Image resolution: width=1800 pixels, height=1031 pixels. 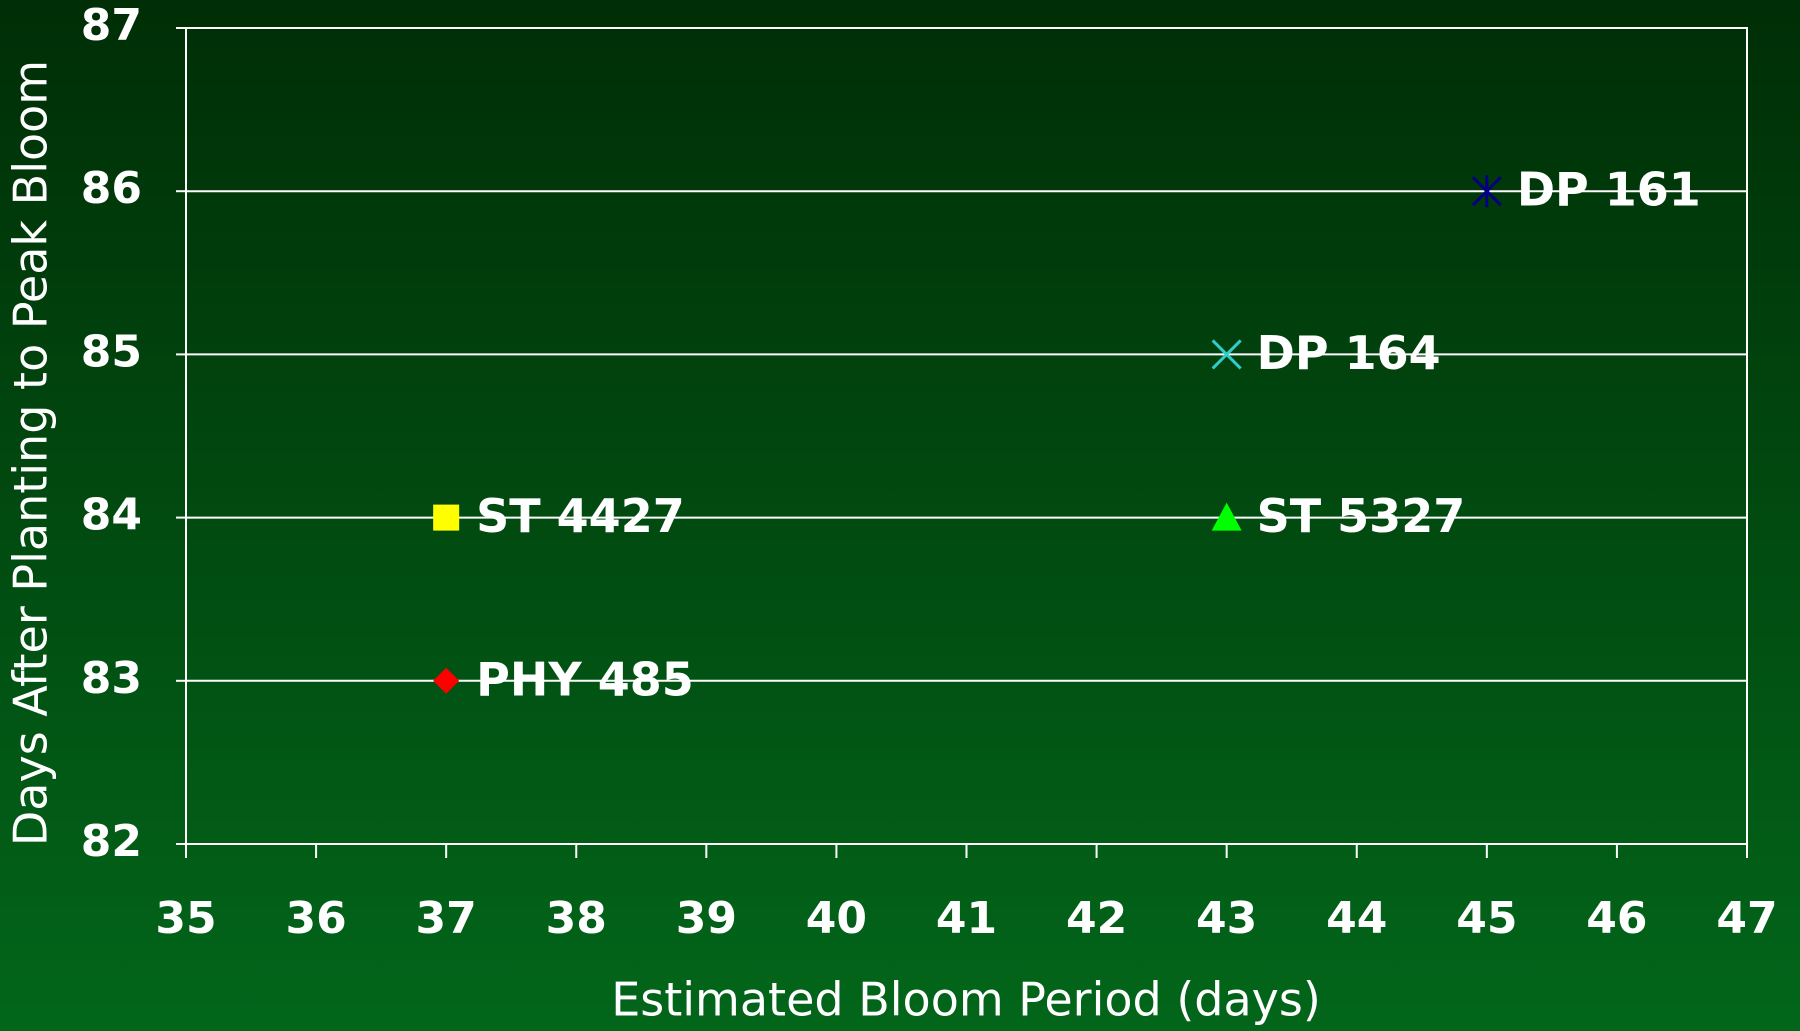 I want to click on y-axis-title: Days After Planting to Peak Bloom, so click(x=31, y=453).